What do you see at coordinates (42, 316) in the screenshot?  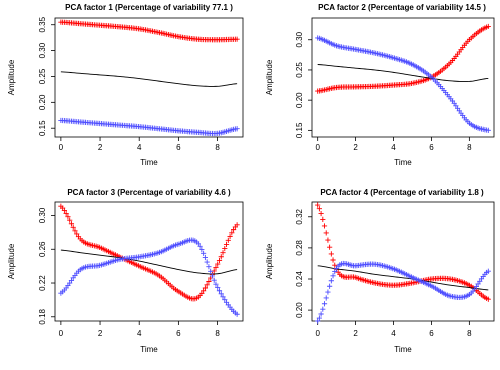 I see `y-tick-label: 0.18` at bounding box center [42, 316].